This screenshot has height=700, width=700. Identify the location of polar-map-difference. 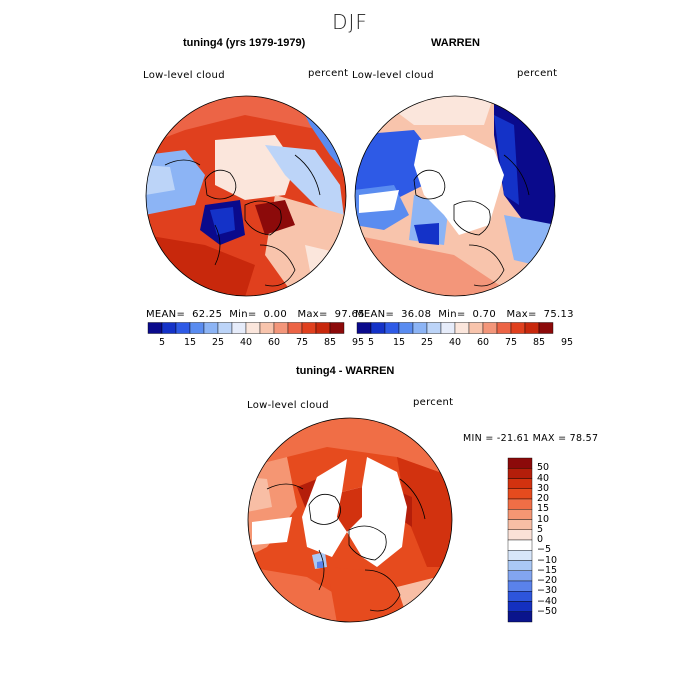
(350, 520).